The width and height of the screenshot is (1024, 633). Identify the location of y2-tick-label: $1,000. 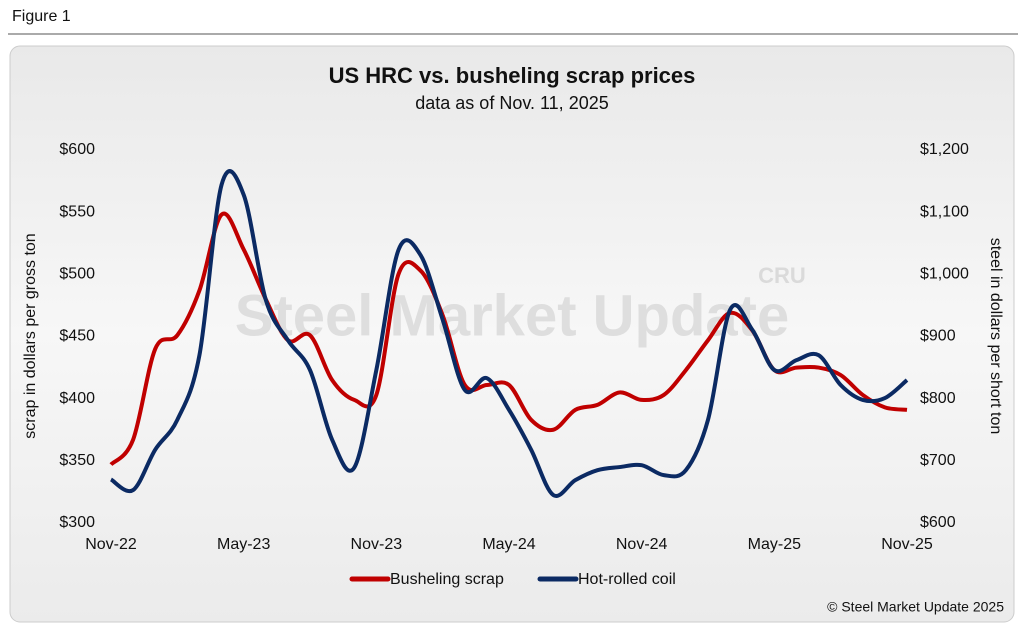
(944, 274).